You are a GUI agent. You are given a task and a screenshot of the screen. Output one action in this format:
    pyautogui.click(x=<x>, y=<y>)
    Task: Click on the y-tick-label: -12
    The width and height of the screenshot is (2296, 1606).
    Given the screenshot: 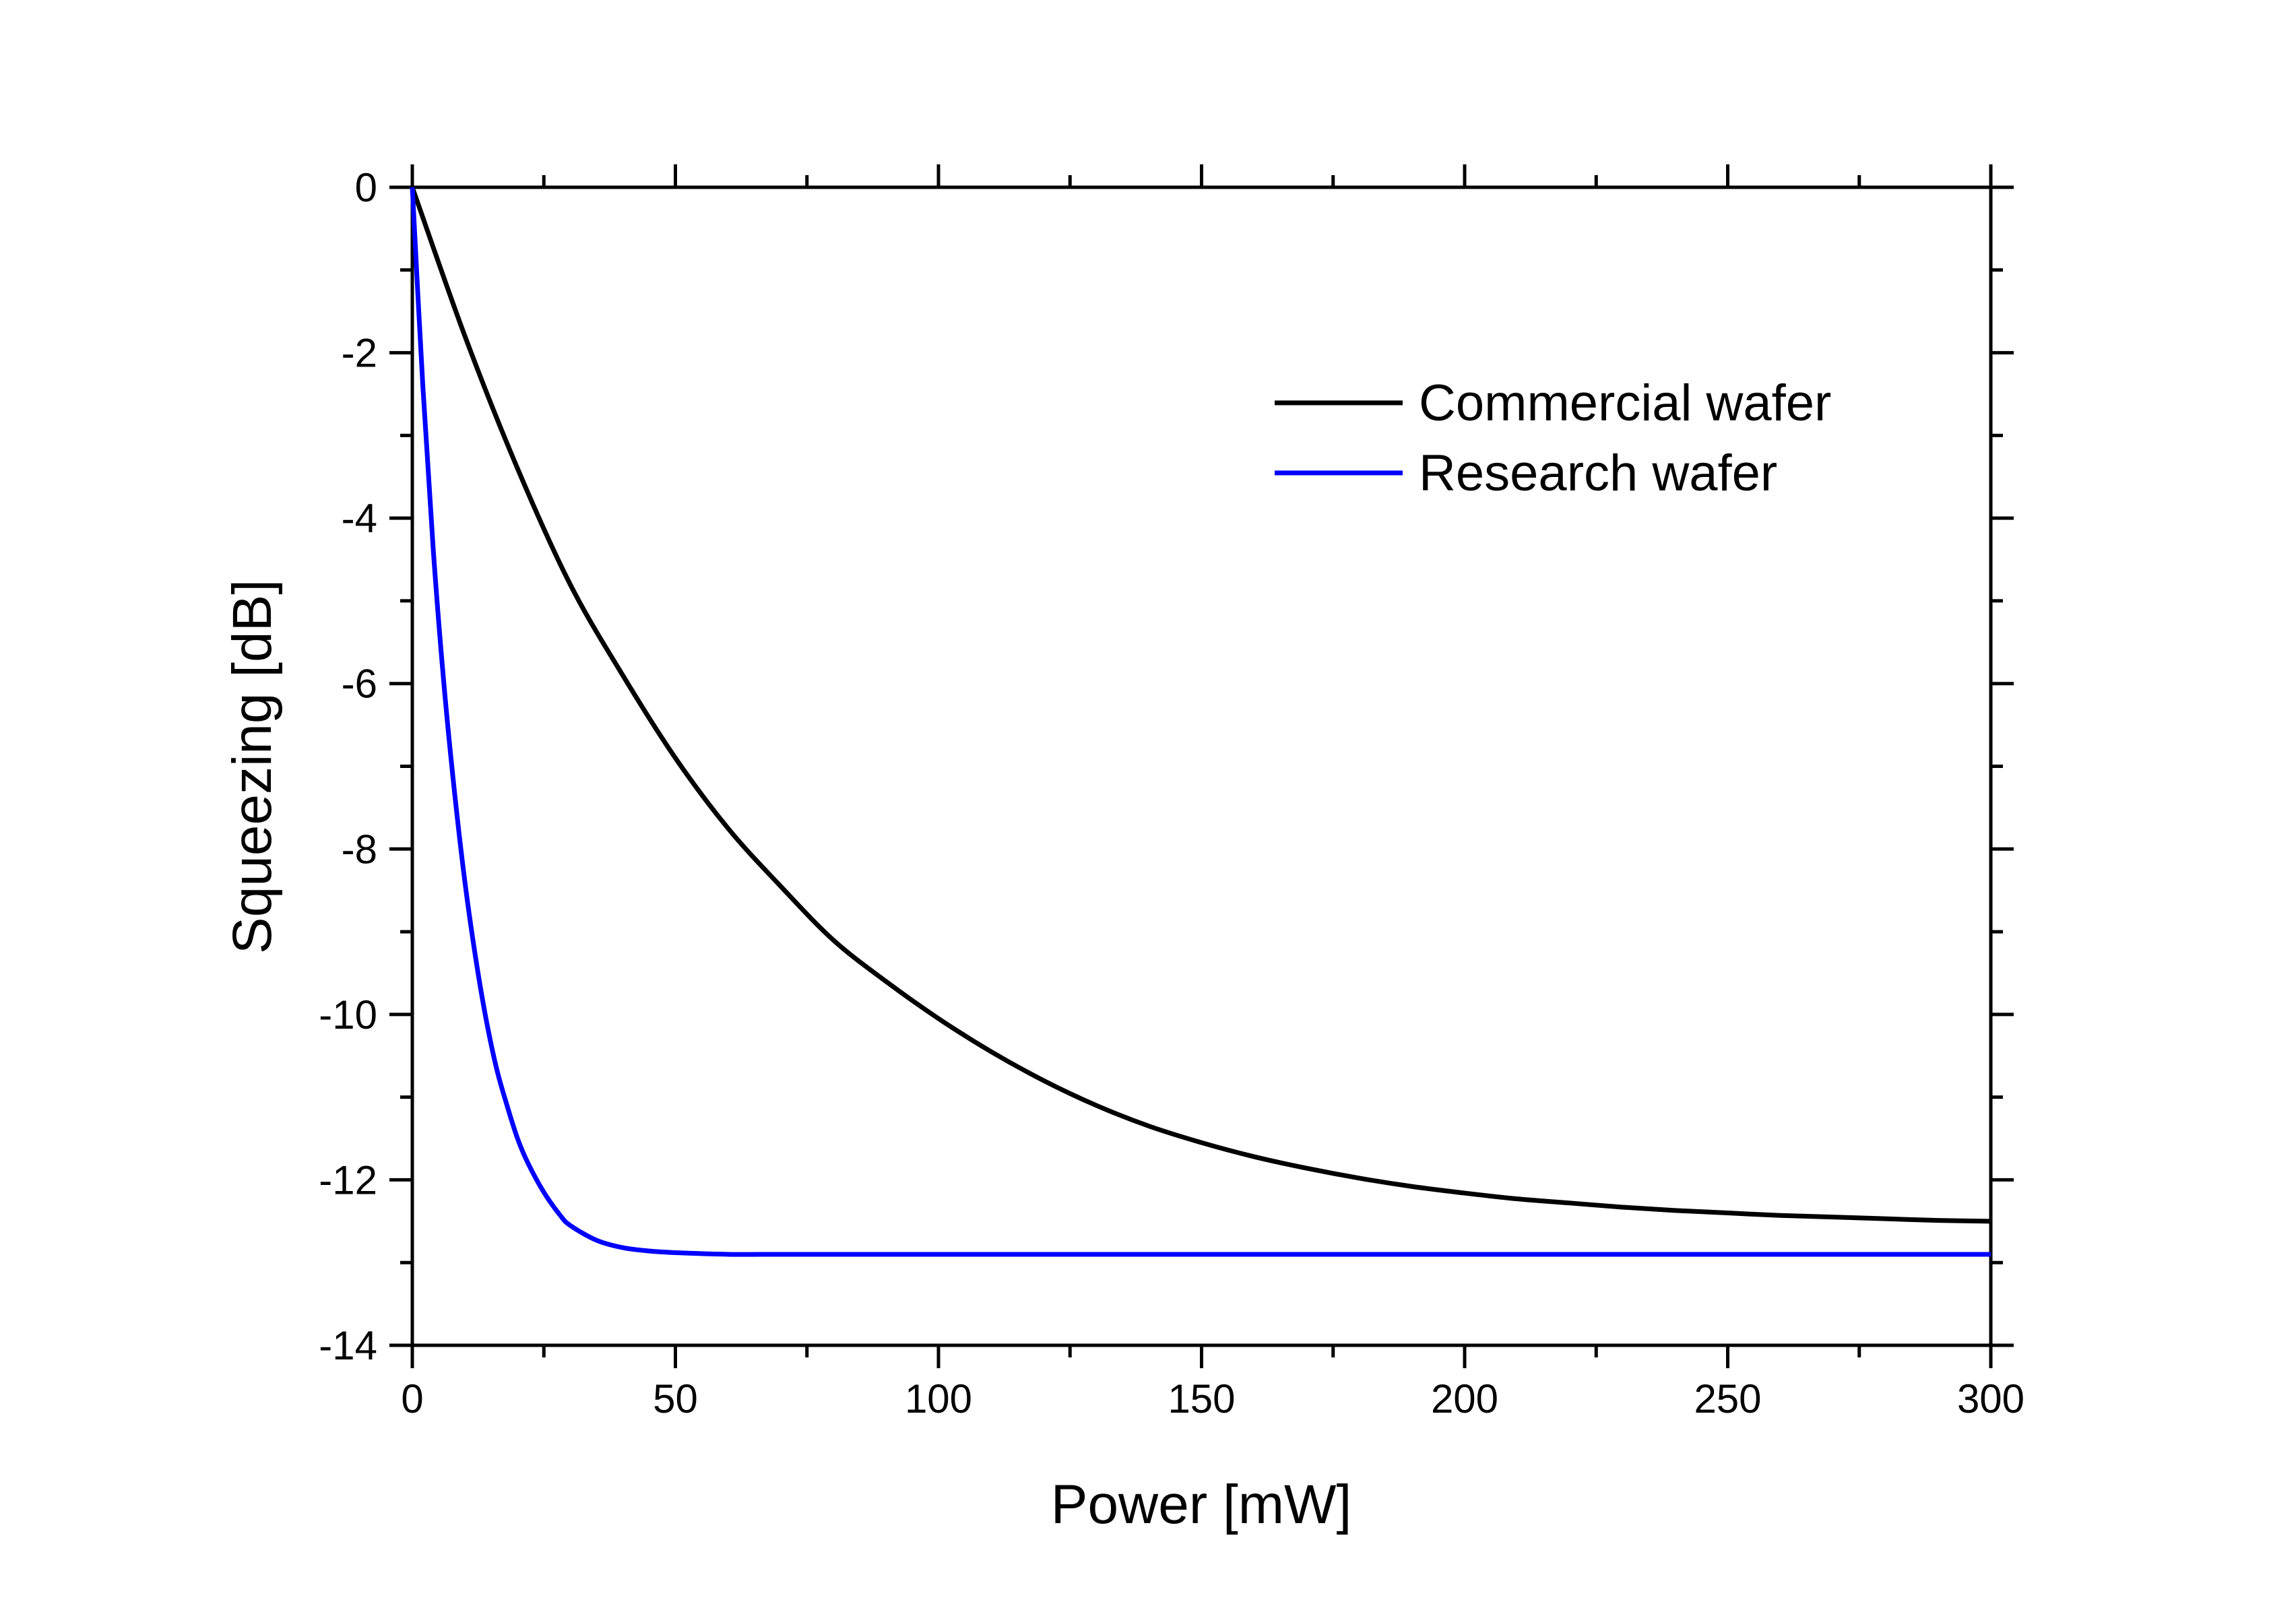 What is the action you would take?
    pyautogui.click(x=348, y=1179)
    